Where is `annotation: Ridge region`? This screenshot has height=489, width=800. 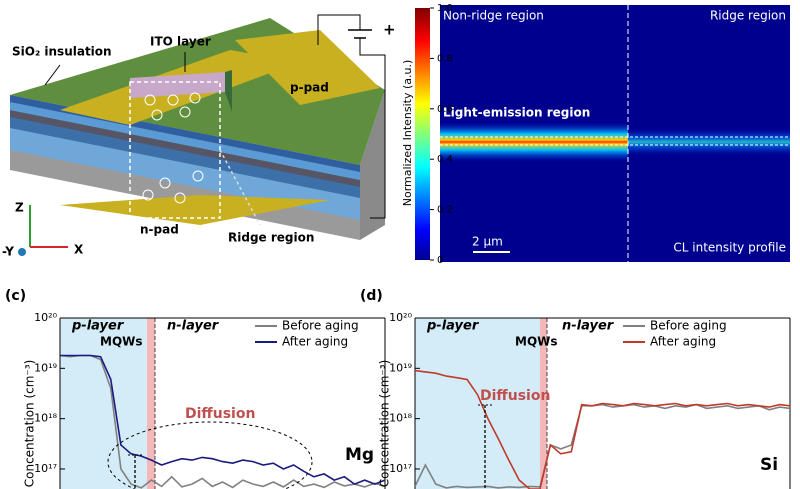 annotation: Ridge region is located at coordinates (748, 16).